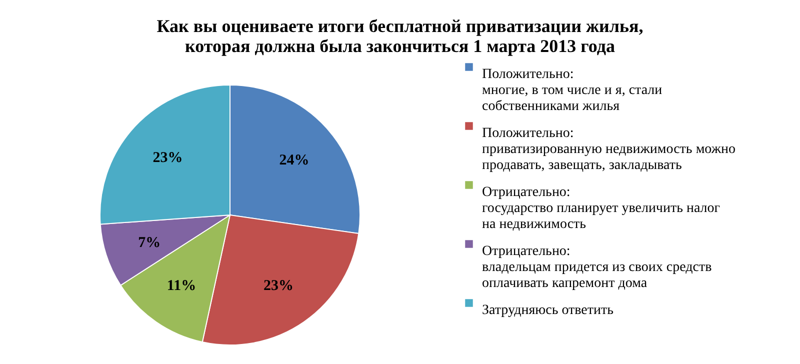  I want to click on data-label: 24%, so click(294, 160).